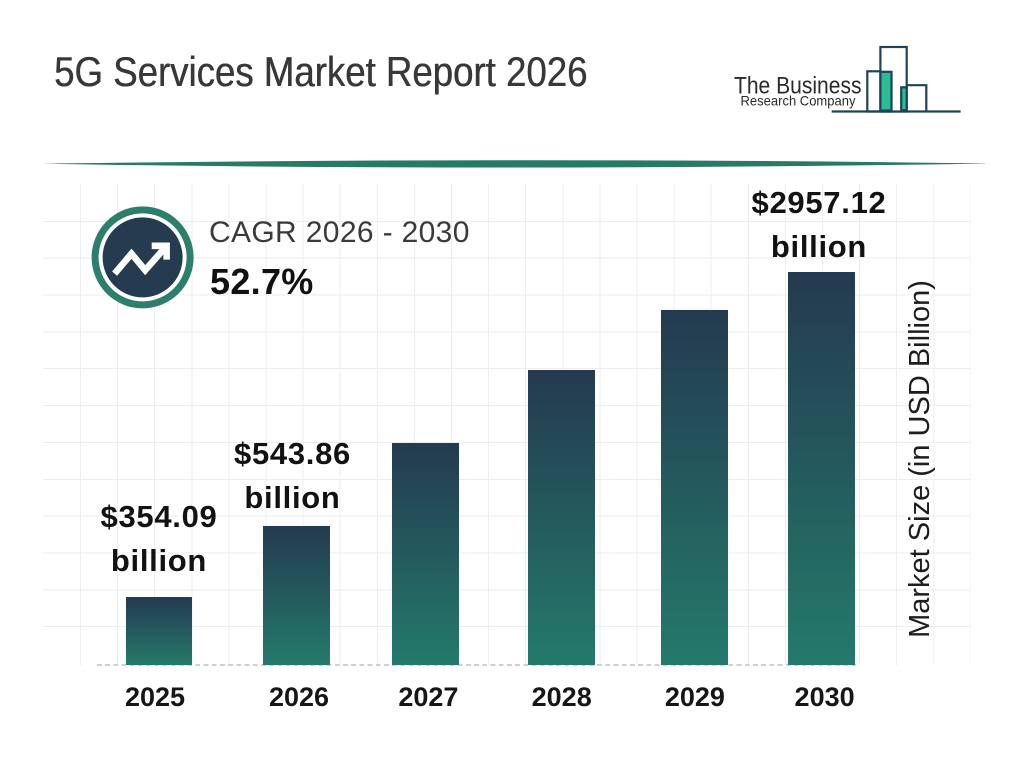 This screenshot has width=1024, height=768. What do you see at coordinates (798, 101) in the screenshot?
I see `svg-text: Research Company` at bounding box center [798, 101].